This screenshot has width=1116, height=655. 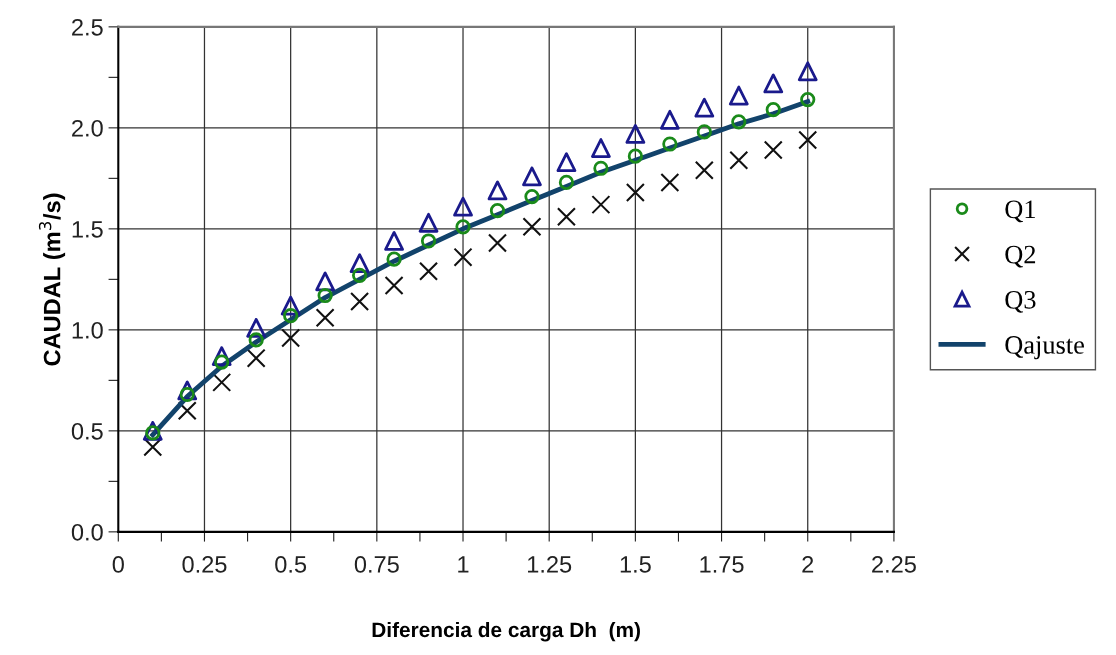 What do you see at coordinates (550, 564) in the screenshot?
I see `x-tick-label: 1.25` at bounding box center [550, 564].